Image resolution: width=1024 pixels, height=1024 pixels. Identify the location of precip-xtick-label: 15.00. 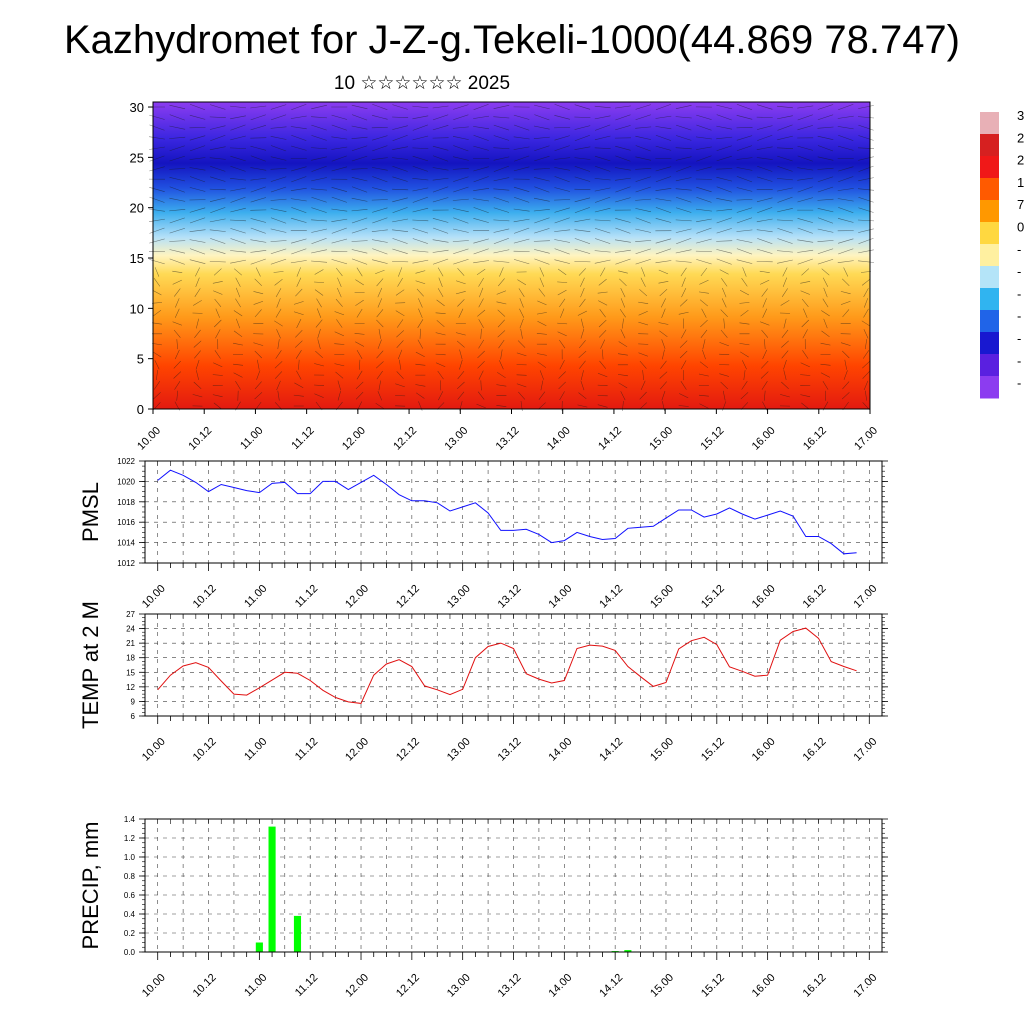
(662, 986).